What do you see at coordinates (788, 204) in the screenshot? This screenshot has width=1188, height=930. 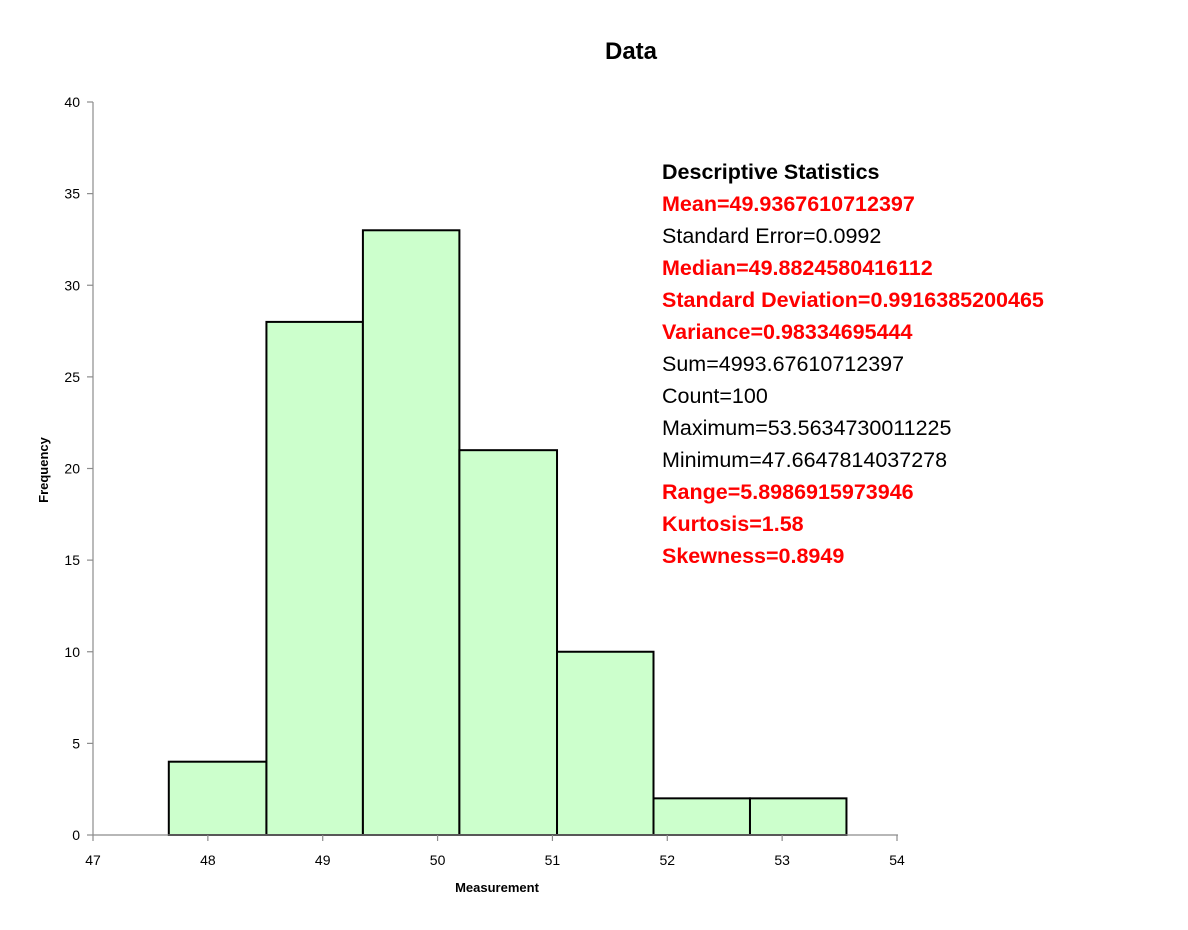 I see `stat-line: Mean=49.9367610712397` at bounding box center [788, 204].